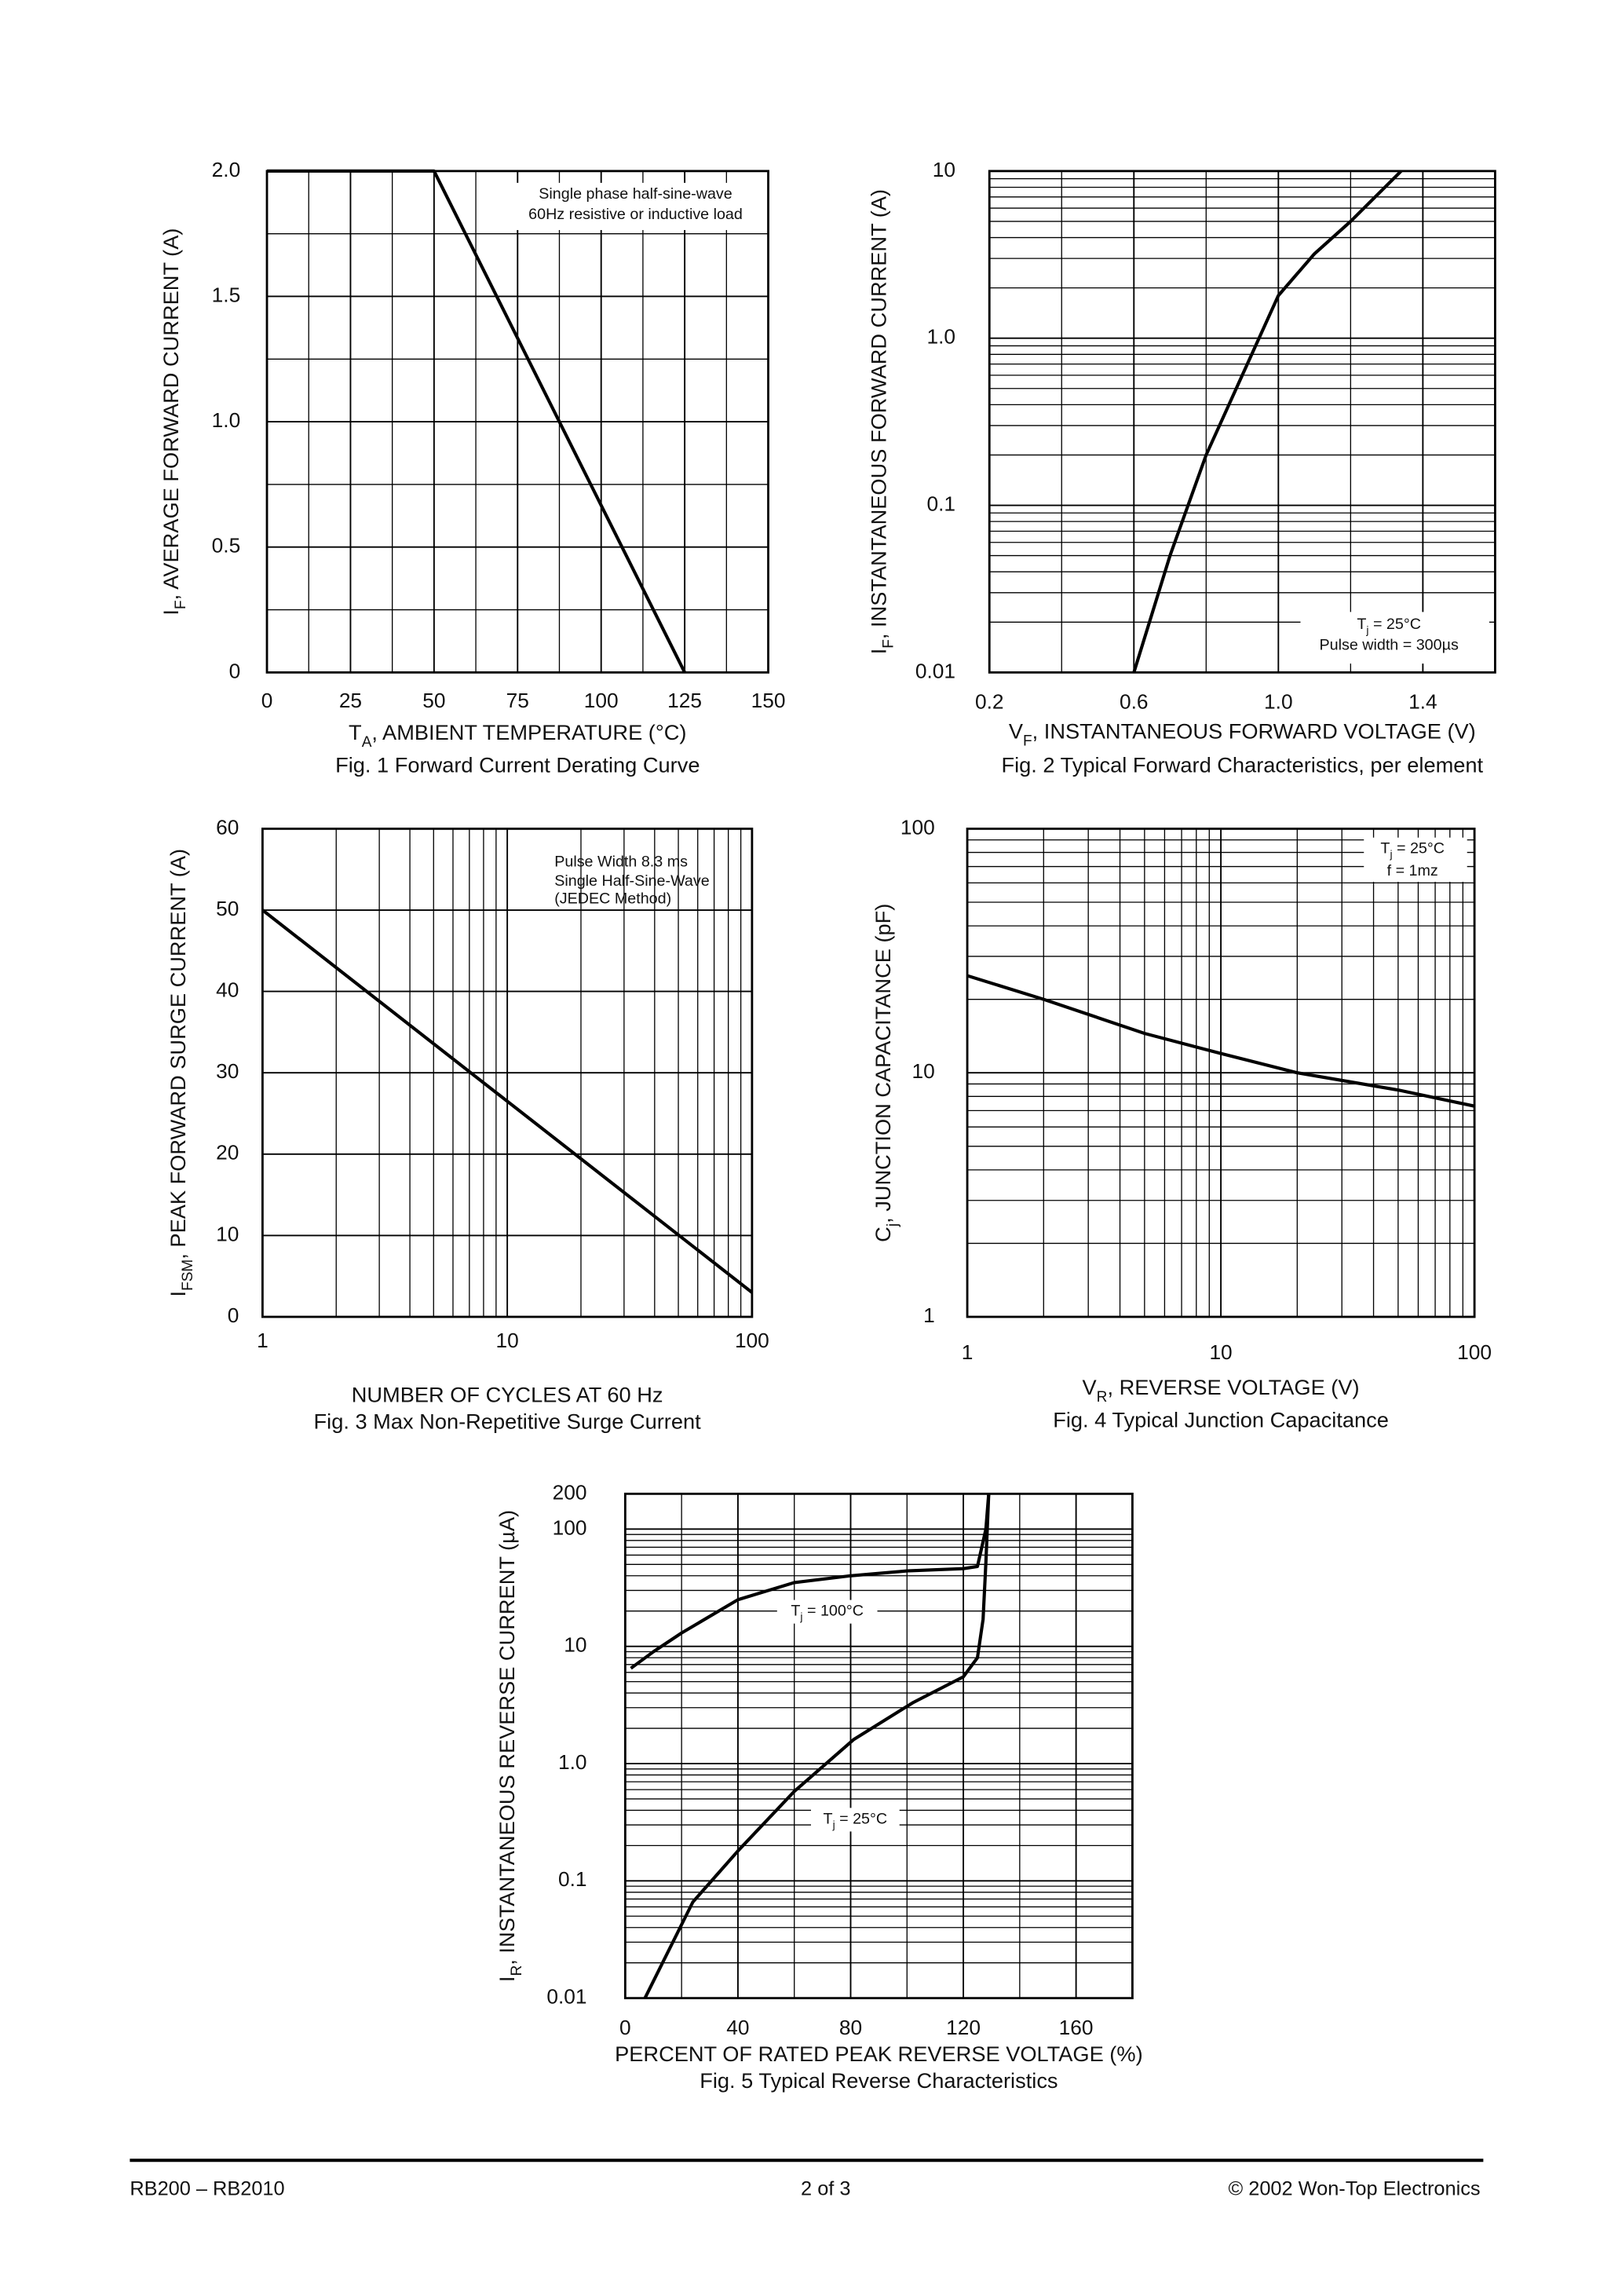  What do you see at coordinates (570, 1492) in the screenshot?
I see `y-tick-label: 200` at bounding box center [570, 1492].